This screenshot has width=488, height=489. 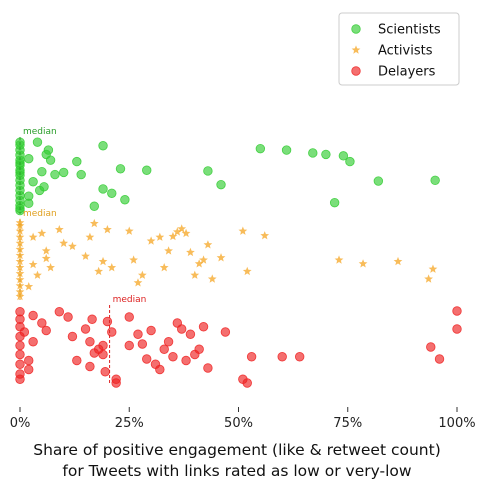 I want to click on x-tick-label-0: 0%, so click(x=20, y=423).